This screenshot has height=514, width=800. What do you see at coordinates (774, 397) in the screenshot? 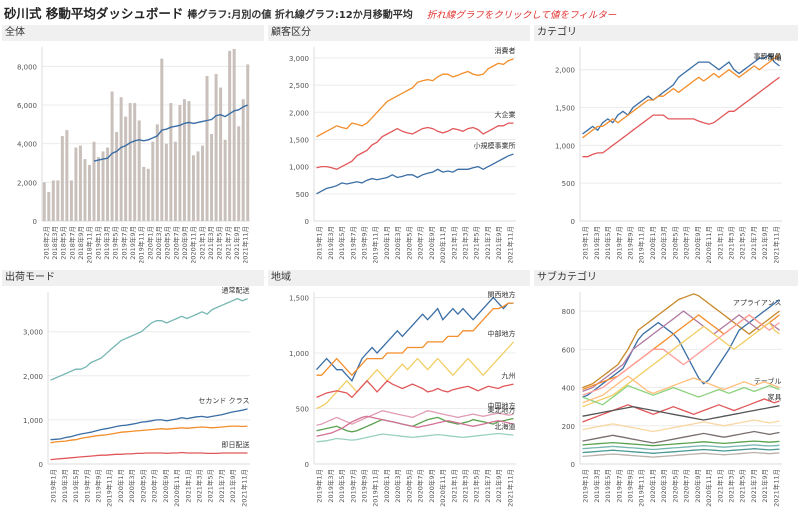
I see `series-label: 家具` at bounding box center [774, 397].